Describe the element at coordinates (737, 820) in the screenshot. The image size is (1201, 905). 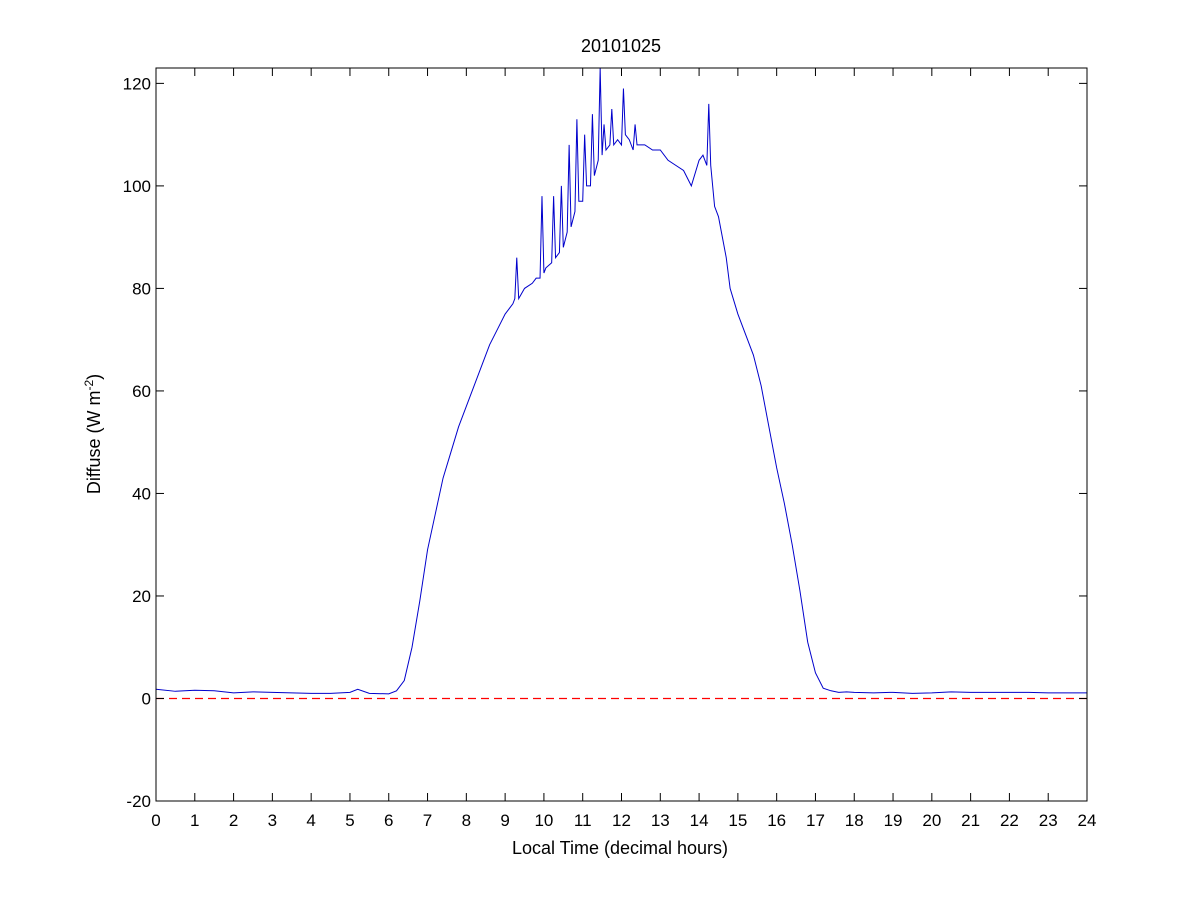
I see `x-tick-label: 15` at that location.